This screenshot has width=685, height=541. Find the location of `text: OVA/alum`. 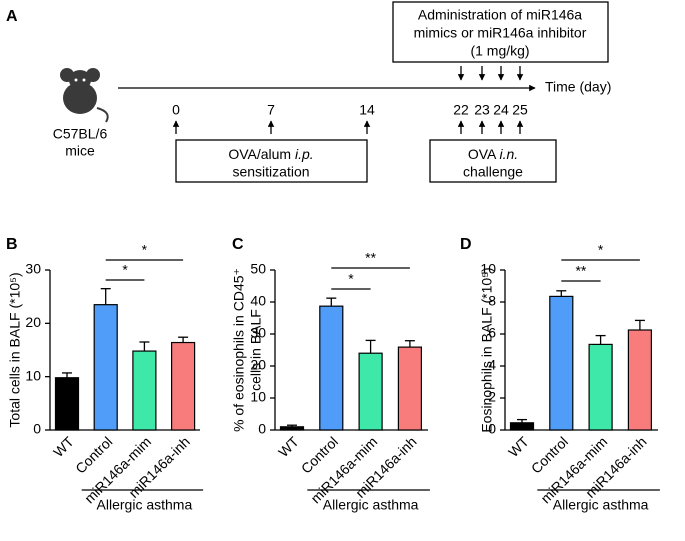

text: OVA/alum is located at coordinates (259, 154).